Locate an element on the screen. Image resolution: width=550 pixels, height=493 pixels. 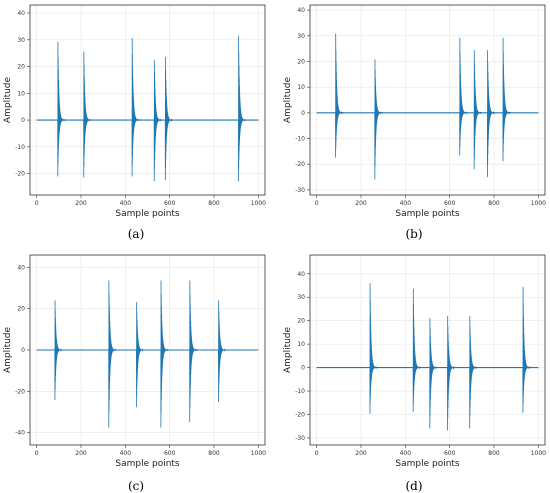
panel-caption: (b) is located at coordinates (413, 234).